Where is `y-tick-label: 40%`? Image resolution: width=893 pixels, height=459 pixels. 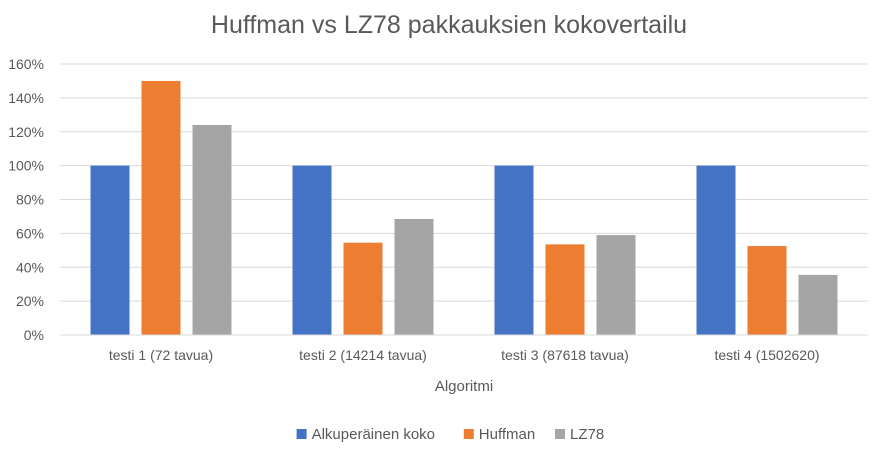
y-tick-label: 40% is located at coordinates (30, 267).